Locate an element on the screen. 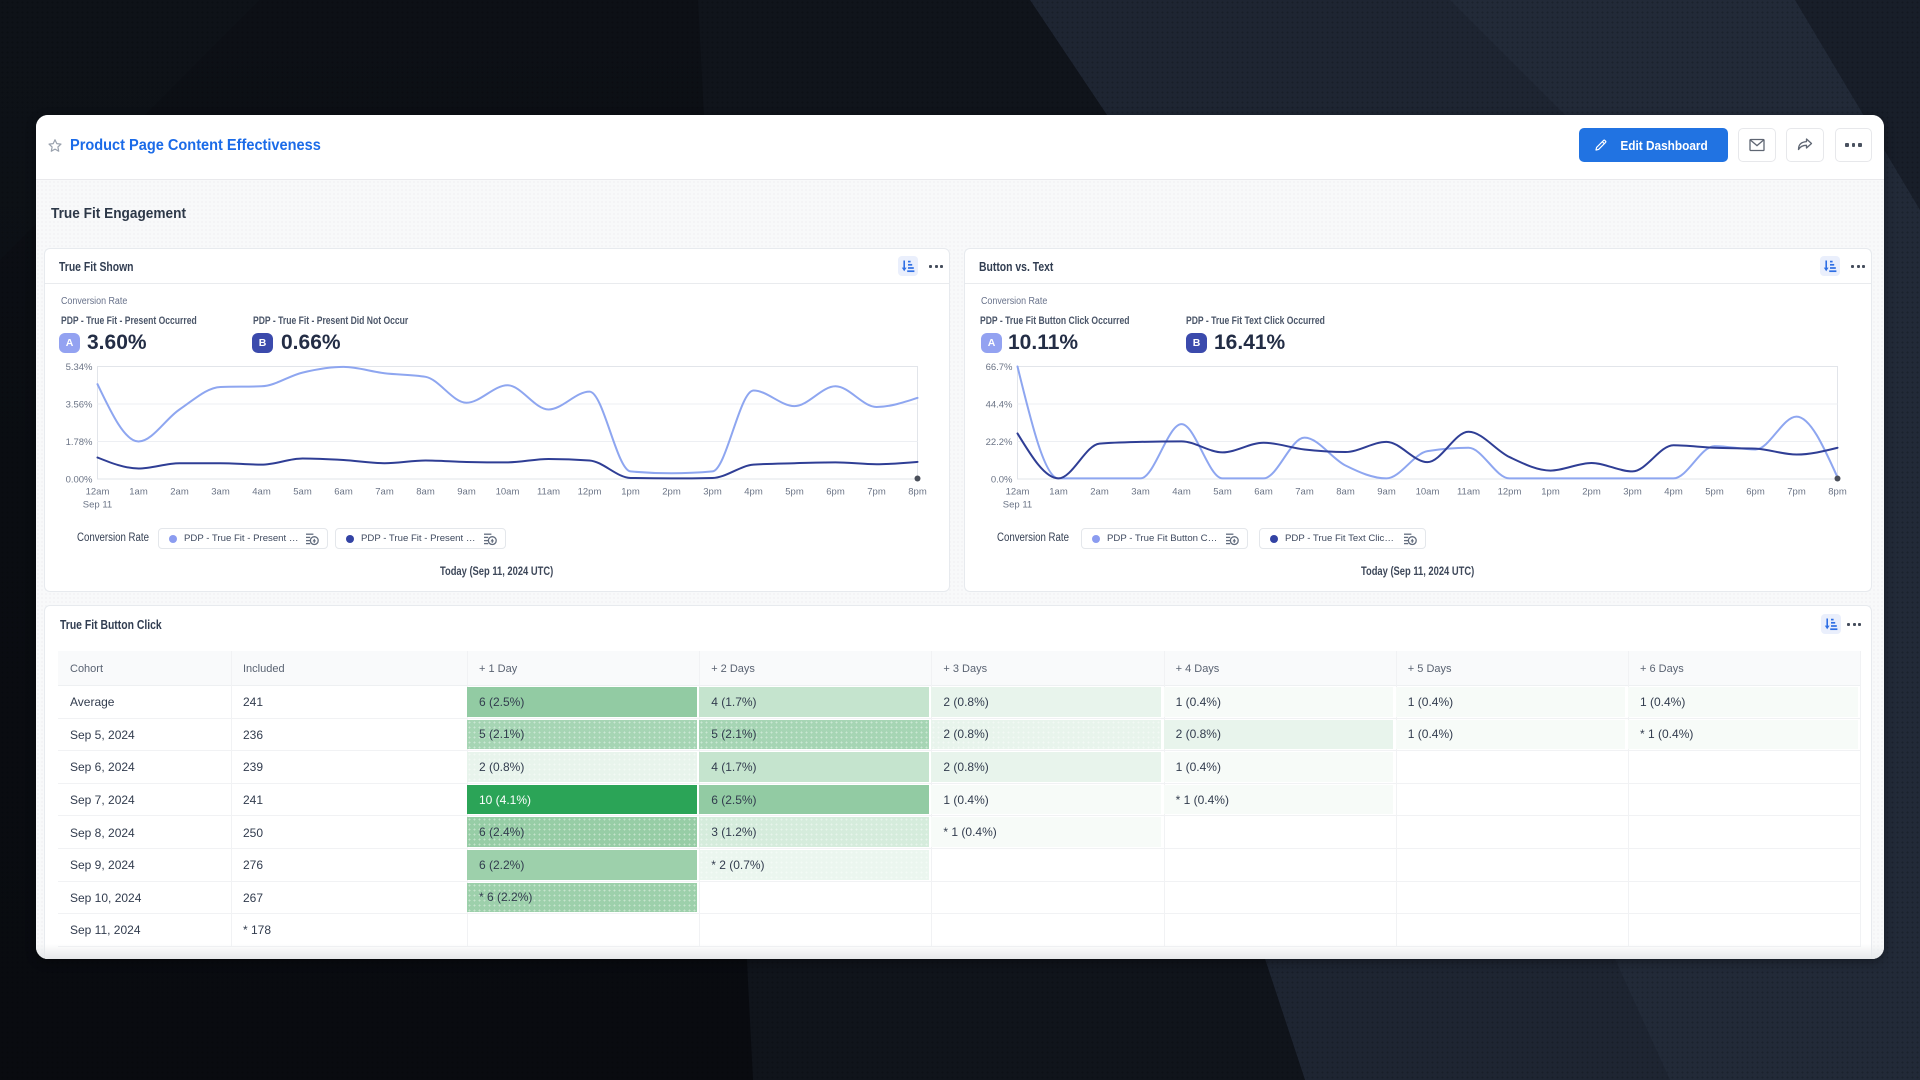 The width and height of the screenshot is (1920, 1080). svg-text: 44.4% is located at coordinates (999, 405).